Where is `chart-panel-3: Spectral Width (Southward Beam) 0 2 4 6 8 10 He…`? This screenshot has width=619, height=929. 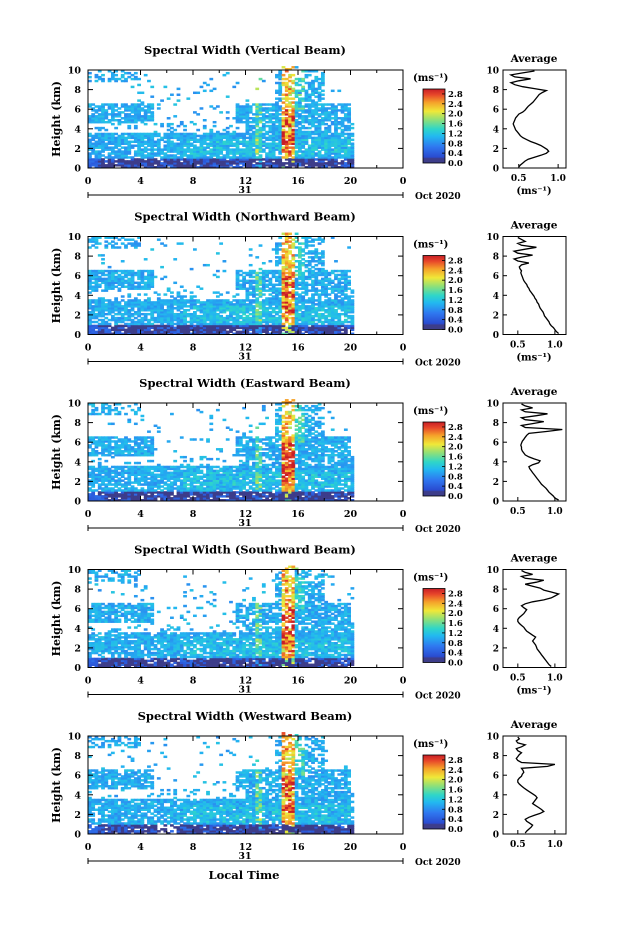 chart-panel-3: Spectral Width (Southward Beam) 0 2 4 6 8 10 He… is located at coordinates (308, 622).